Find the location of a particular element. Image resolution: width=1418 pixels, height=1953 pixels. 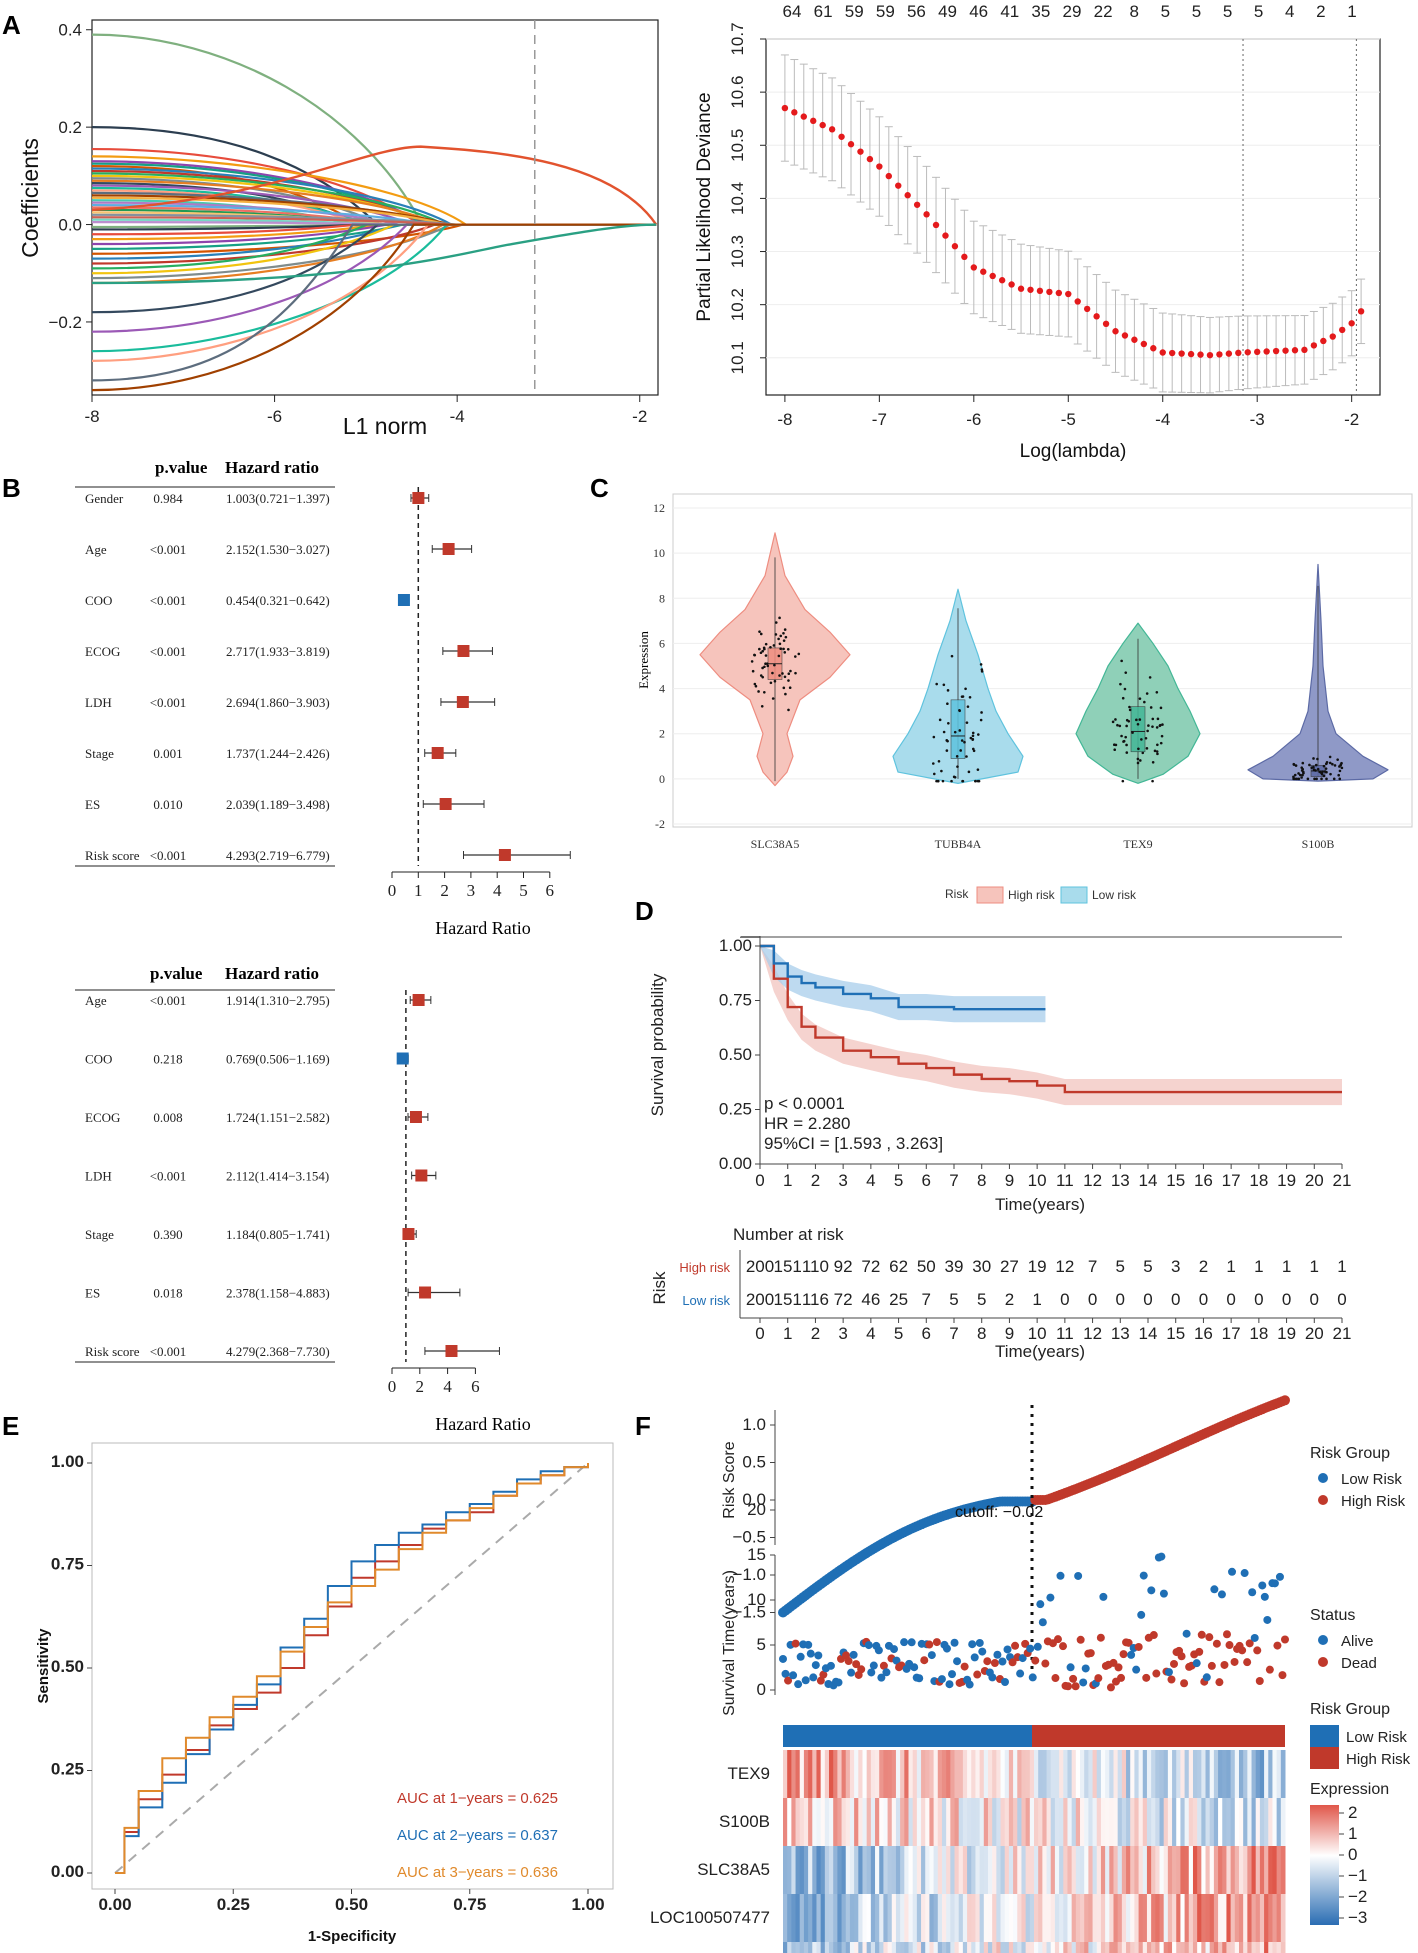

coefficient-path is located at coordinates (374, 302).